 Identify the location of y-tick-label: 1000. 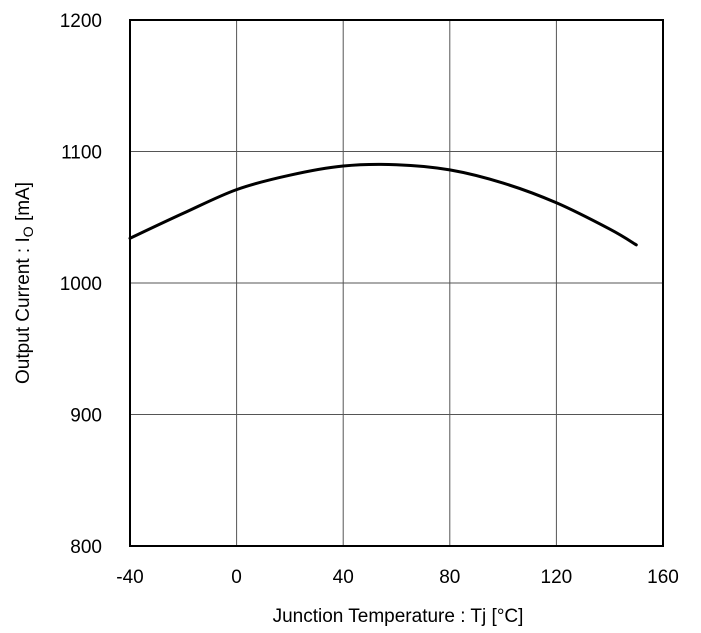
(81, 284).